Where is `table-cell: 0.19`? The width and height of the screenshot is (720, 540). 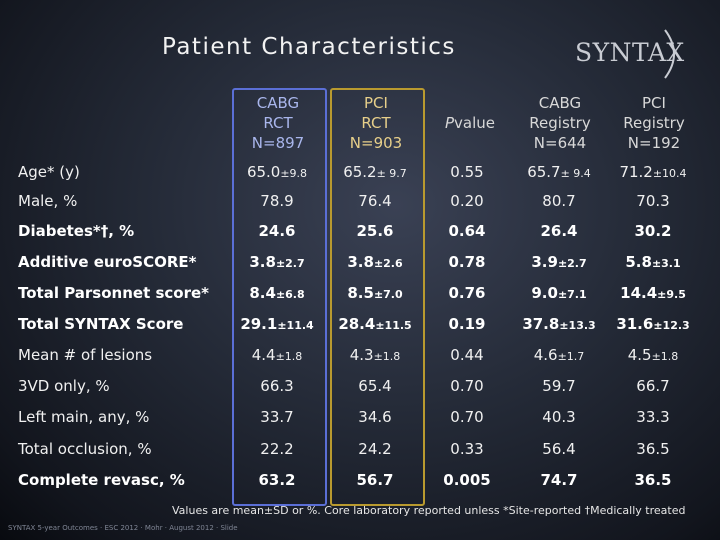 table-cell: 0.19 is located at coordinates (467, 324).